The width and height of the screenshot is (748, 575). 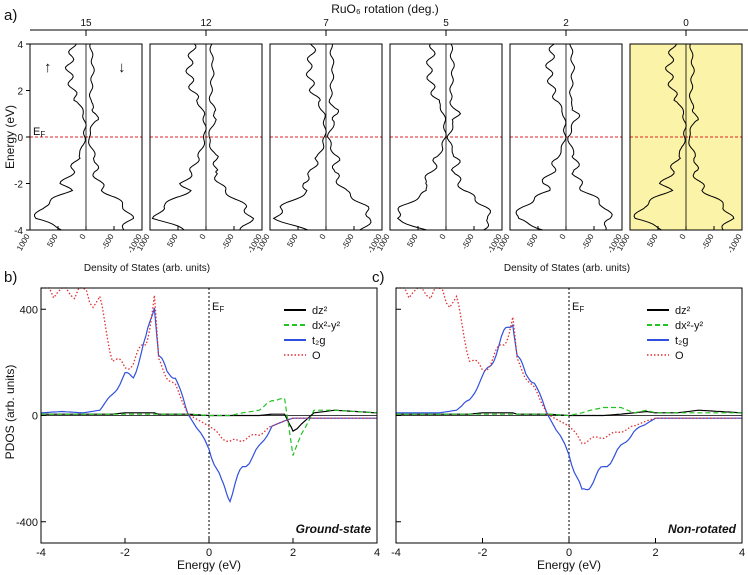 What do you see at coordinates (10, 15) in the screenshot?
I see `panel-a-label: a)` at bounding box center [10, 15].